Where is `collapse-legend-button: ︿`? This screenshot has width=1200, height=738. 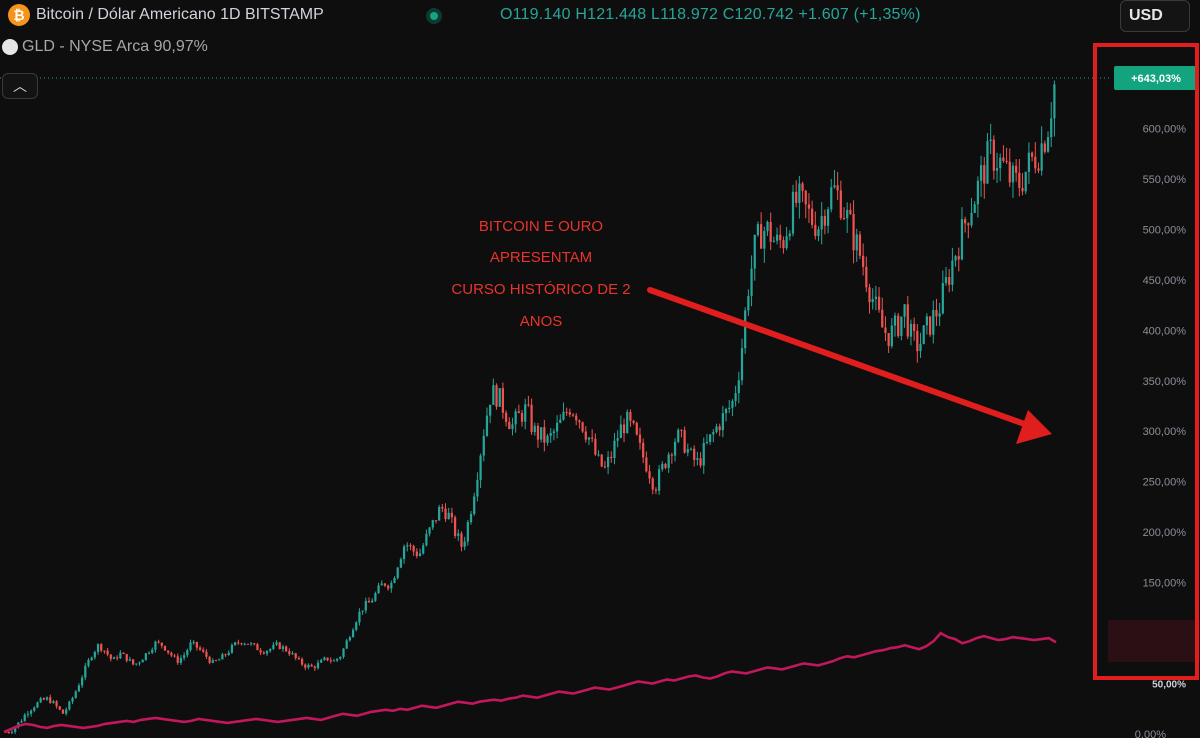 collapse-legend-button: ︿ is located at coordinates (20, 86).